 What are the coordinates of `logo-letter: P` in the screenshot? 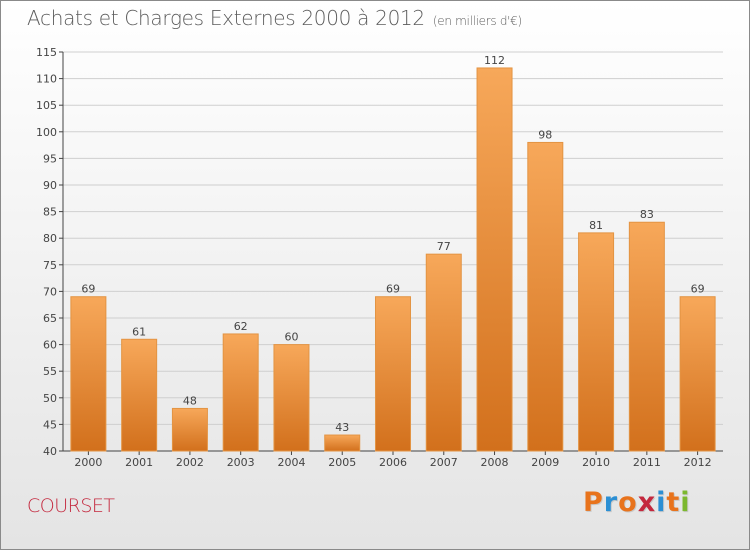 It's located at (593, 502).